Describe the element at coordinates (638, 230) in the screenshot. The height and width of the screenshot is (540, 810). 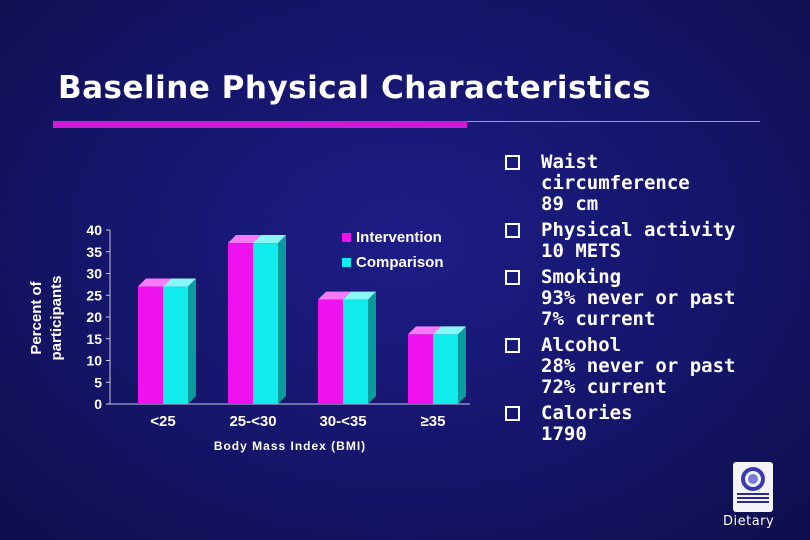
I see `bullet-line: Physical activity` at that location.